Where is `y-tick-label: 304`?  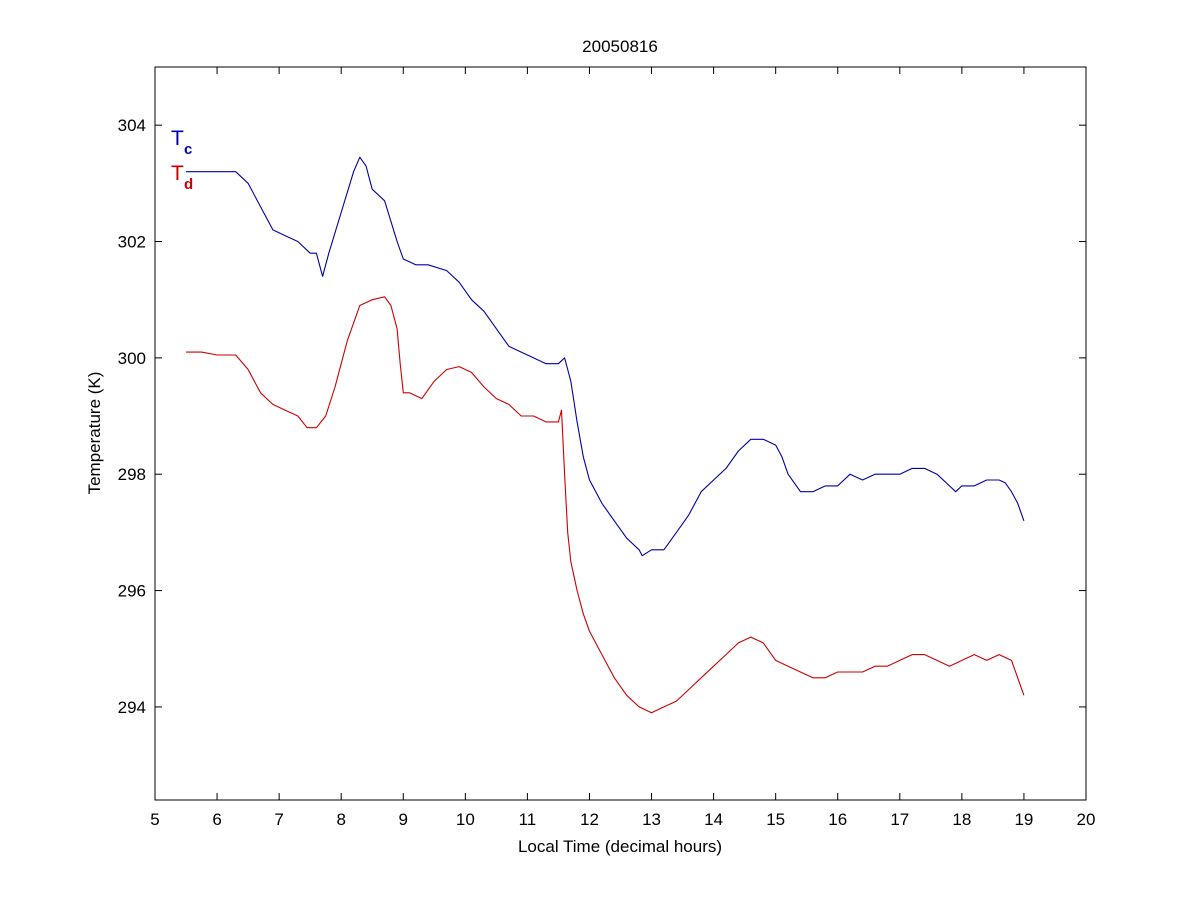 y-tick-label: 304 is located at coordinates (132, 125).